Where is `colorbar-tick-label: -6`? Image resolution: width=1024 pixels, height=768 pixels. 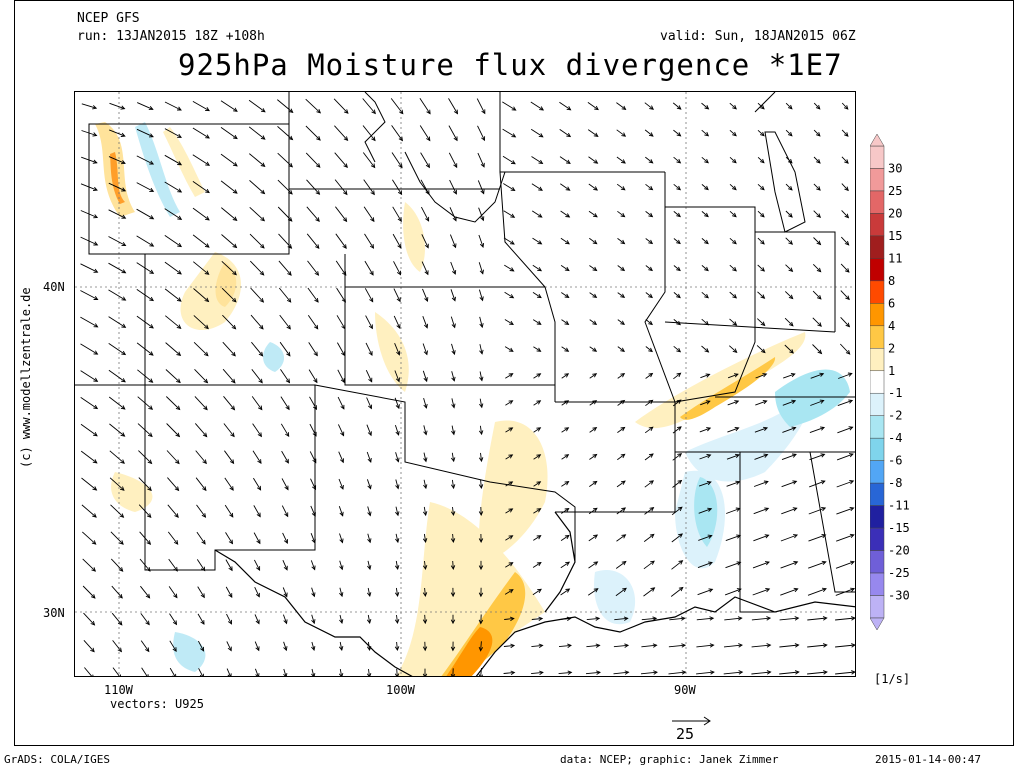 colorbar-tick-label: -6 is located at coordinates (895, 461).